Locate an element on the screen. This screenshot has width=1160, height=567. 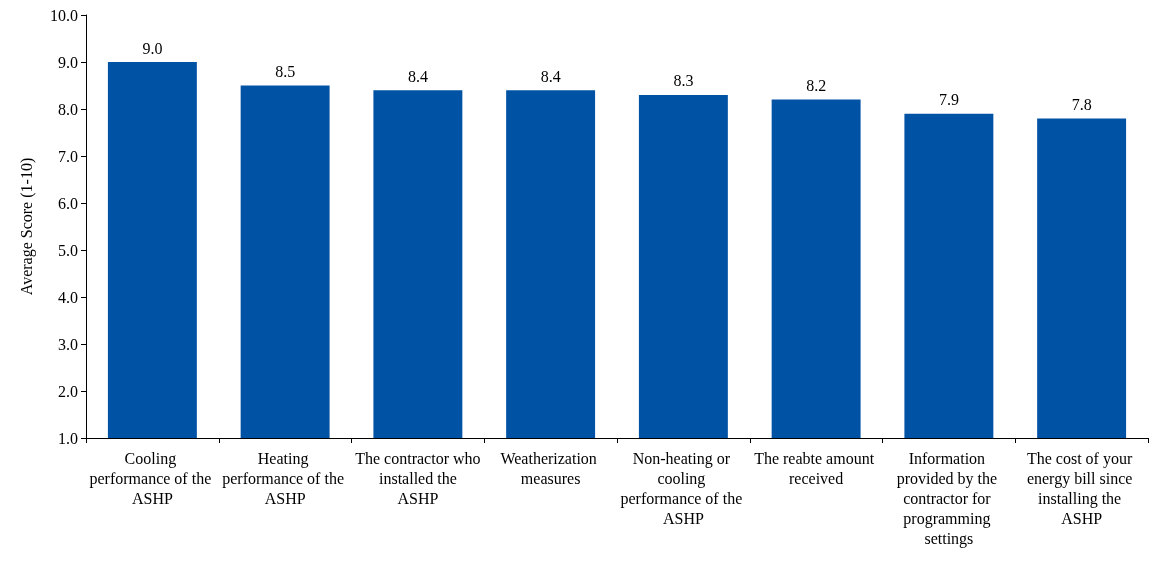
x-tick-label: Non-heating or cooling performance of the ASHP is located at coordinates (683, 488).